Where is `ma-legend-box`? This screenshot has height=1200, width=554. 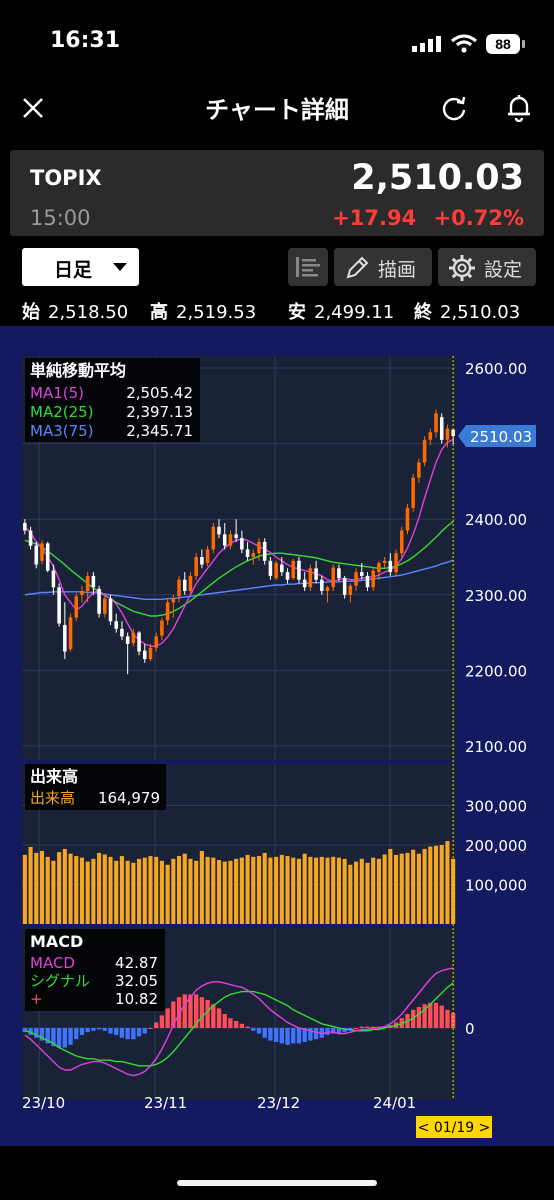
ma-legend-box is located at coordinates (112, 400).